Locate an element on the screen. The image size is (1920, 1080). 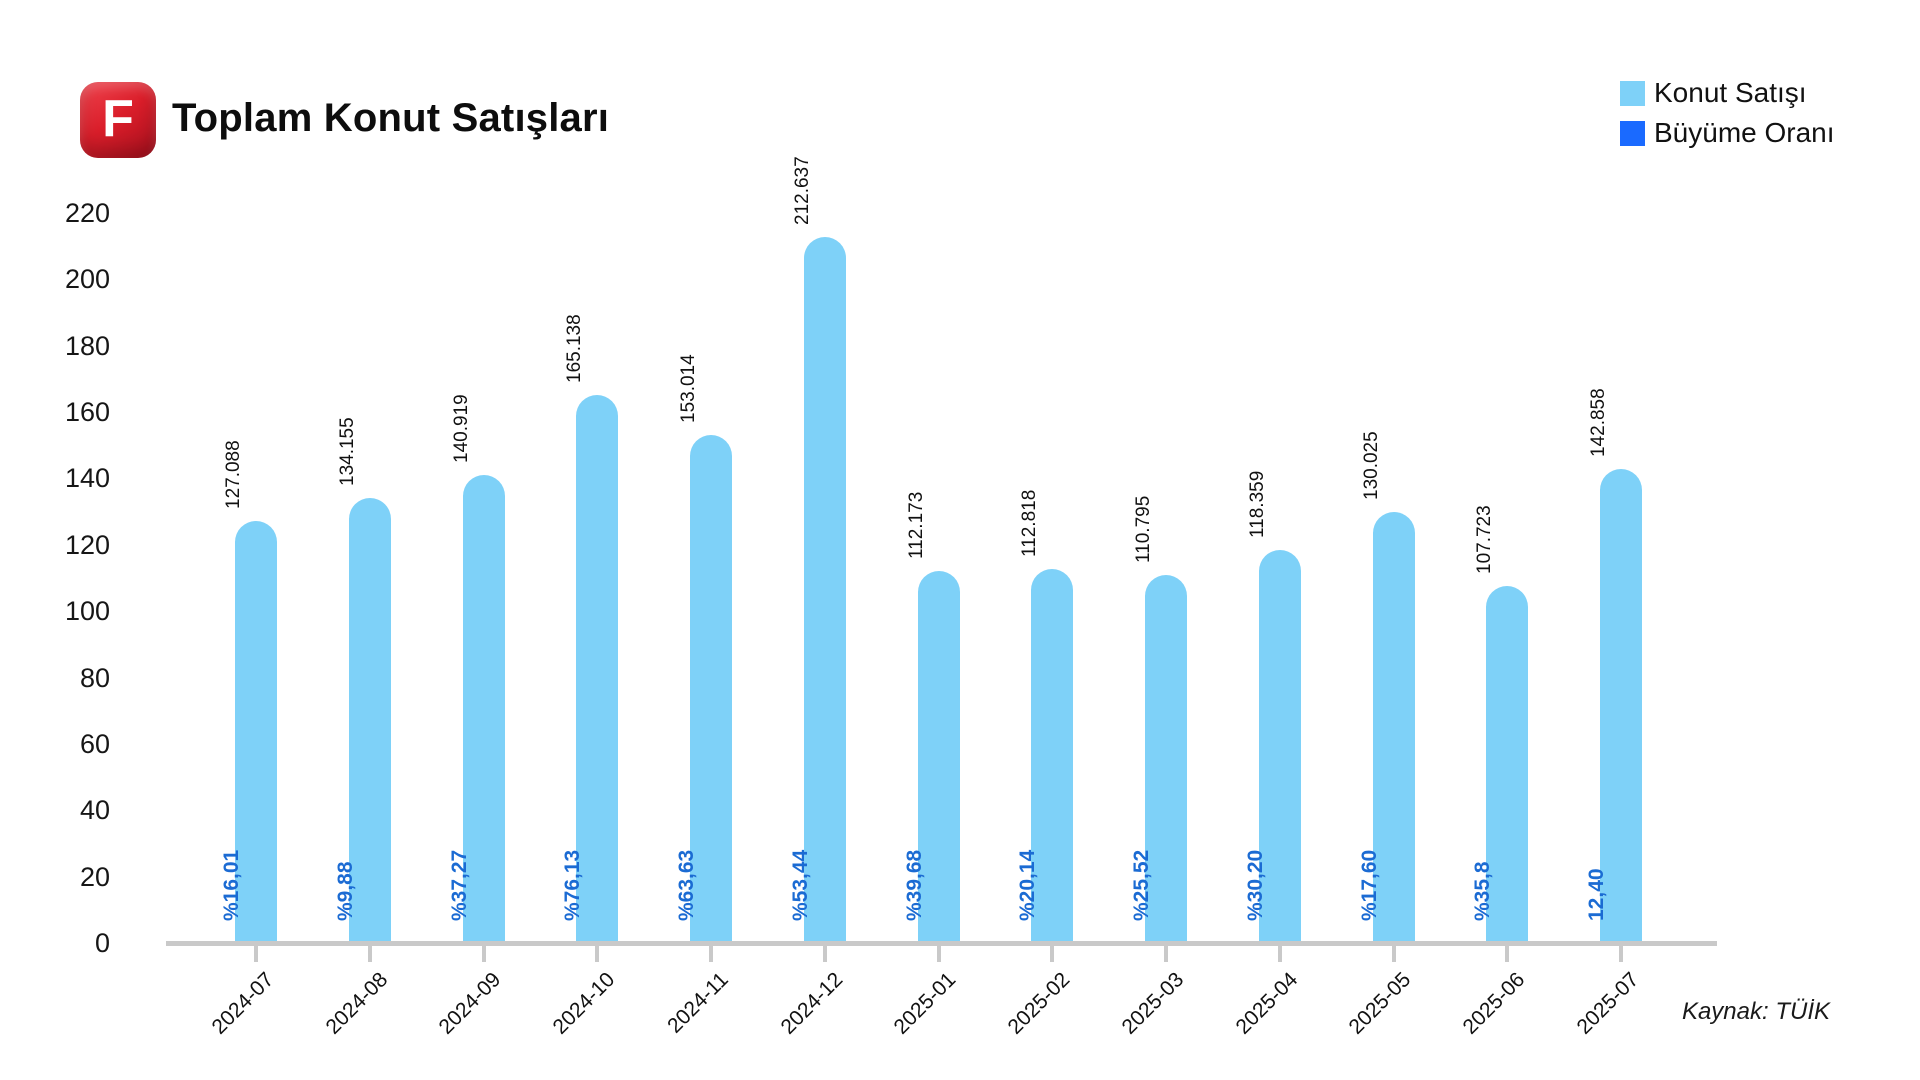
legend-swatch-konut-satisi-icon is located at coordinates (1632, 93).